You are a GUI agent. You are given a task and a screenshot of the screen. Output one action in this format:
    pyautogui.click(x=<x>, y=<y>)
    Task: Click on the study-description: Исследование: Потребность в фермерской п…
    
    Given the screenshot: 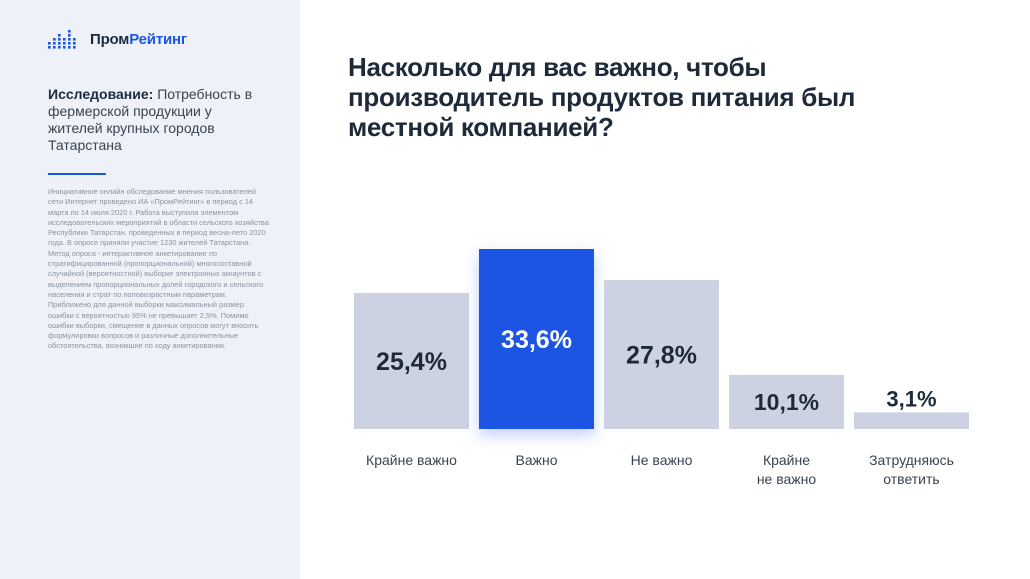 What is the action you would take?
    pyautogui.click(x=155, y=120)
    